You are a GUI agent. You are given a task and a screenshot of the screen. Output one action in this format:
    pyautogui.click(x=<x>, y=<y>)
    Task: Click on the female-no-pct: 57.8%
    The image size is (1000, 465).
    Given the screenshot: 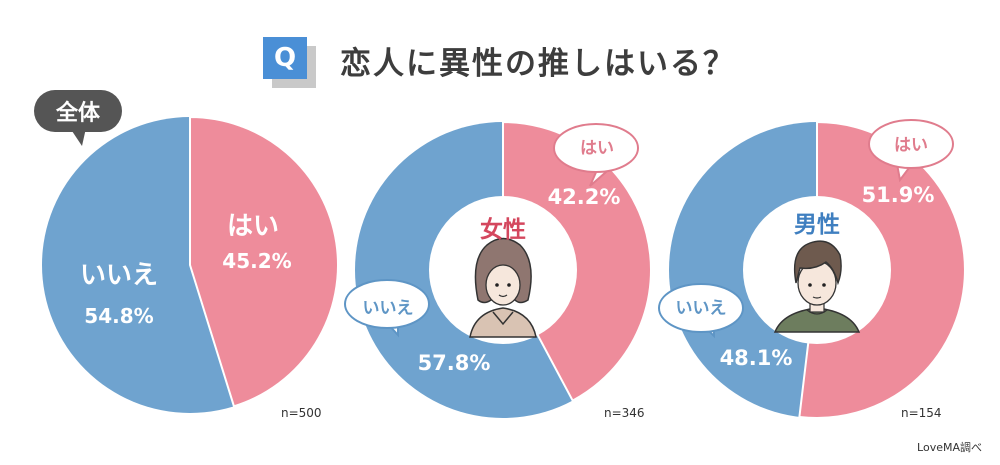 What is the action you would take?
    pyautogui.click(x=454, y=363)
    